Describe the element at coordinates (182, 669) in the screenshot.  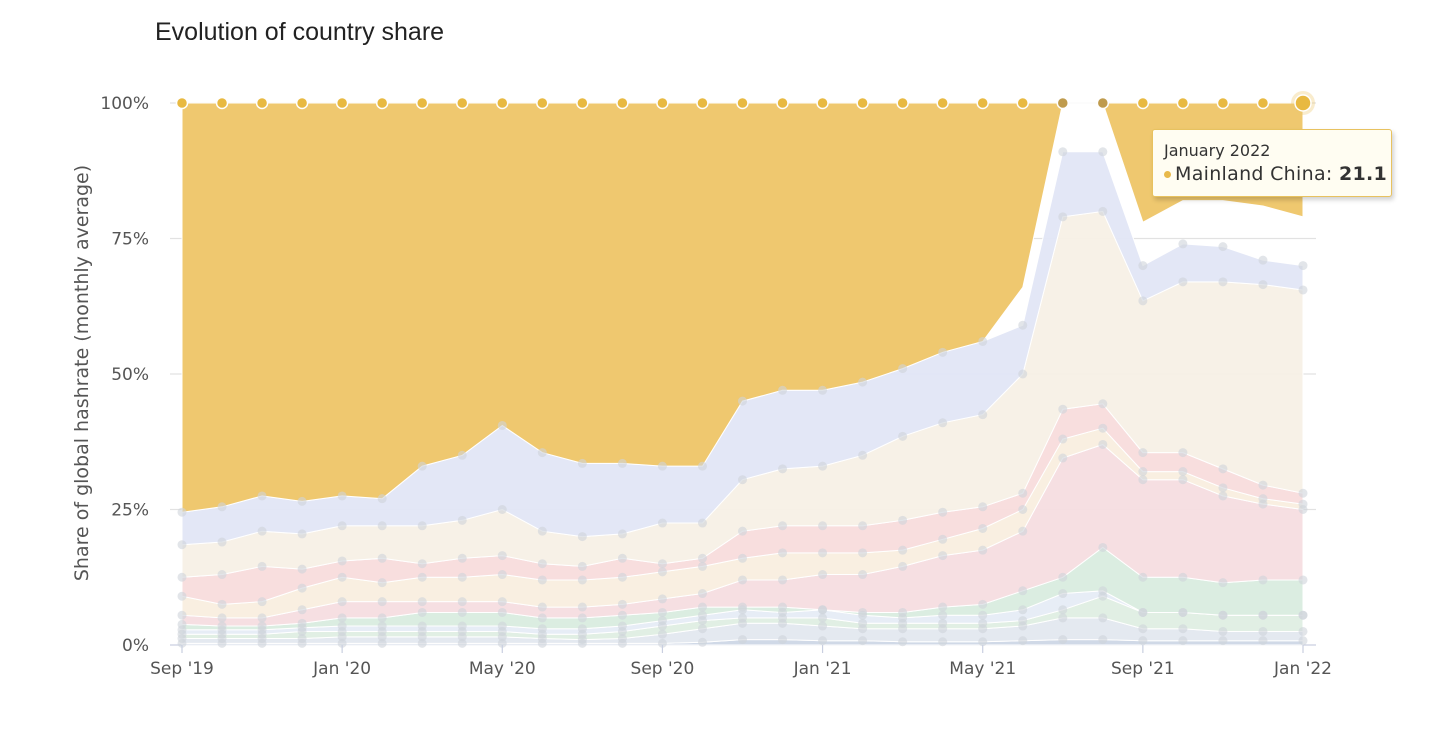
I see `x-tick-label-0: Sep '19` at that location.